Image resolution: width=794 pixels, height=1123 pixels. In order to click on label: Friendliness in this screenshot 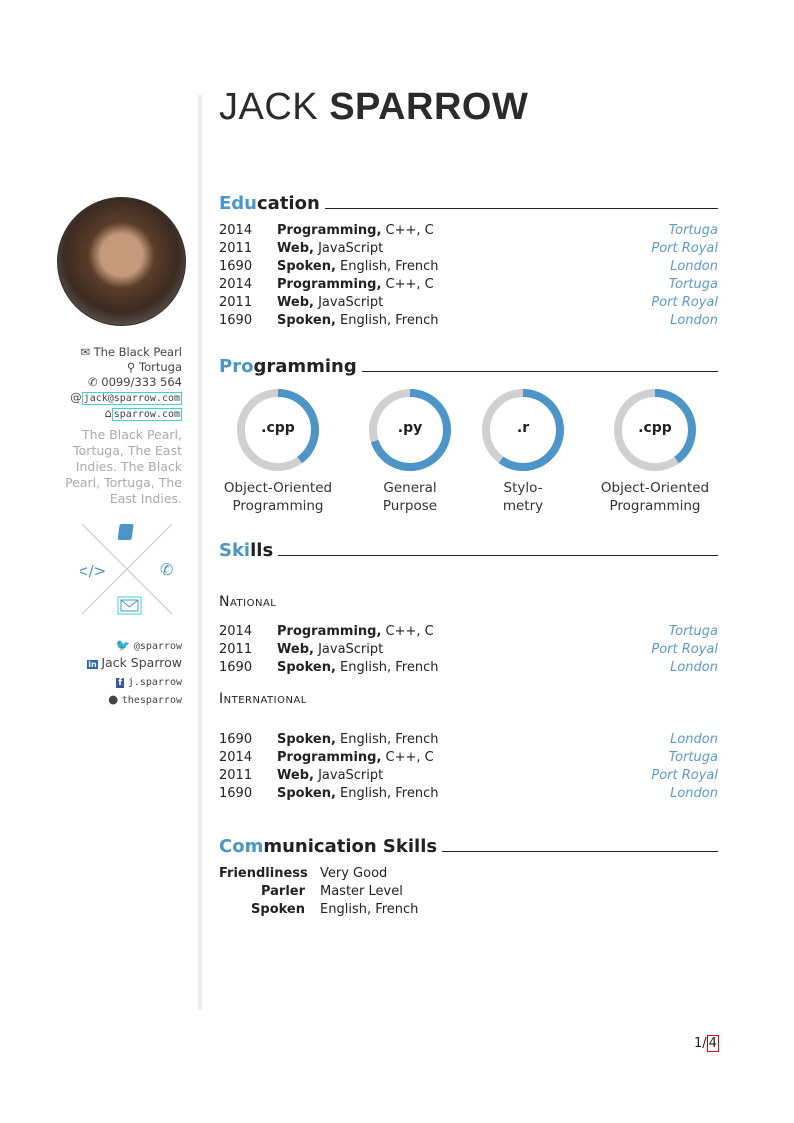, I will do `click(263, 873)`.